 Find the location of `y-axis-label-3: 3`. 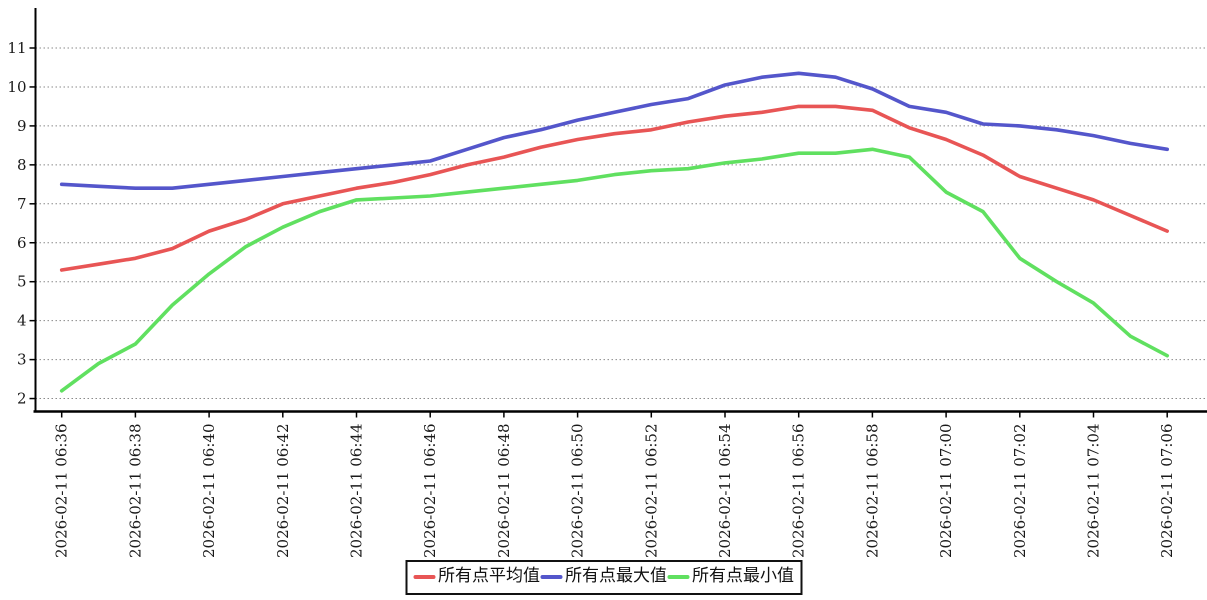

y-axis-label-3: 3 is located at coordinates (22, 360).